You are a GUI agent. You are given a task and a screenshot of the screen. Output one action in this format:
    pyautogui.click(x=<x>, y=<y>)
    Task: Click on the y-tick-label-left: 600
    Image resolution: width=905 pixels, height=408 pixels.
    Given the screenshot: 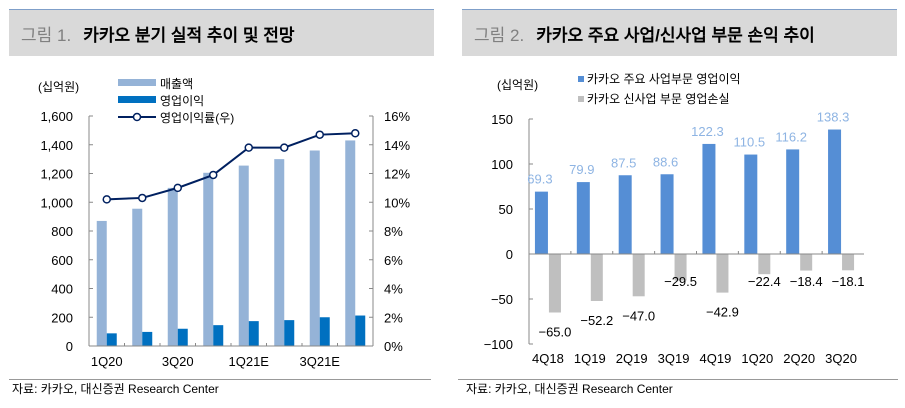 What is the action you would take?
    pyautogui.click(x=62, y=260)
    